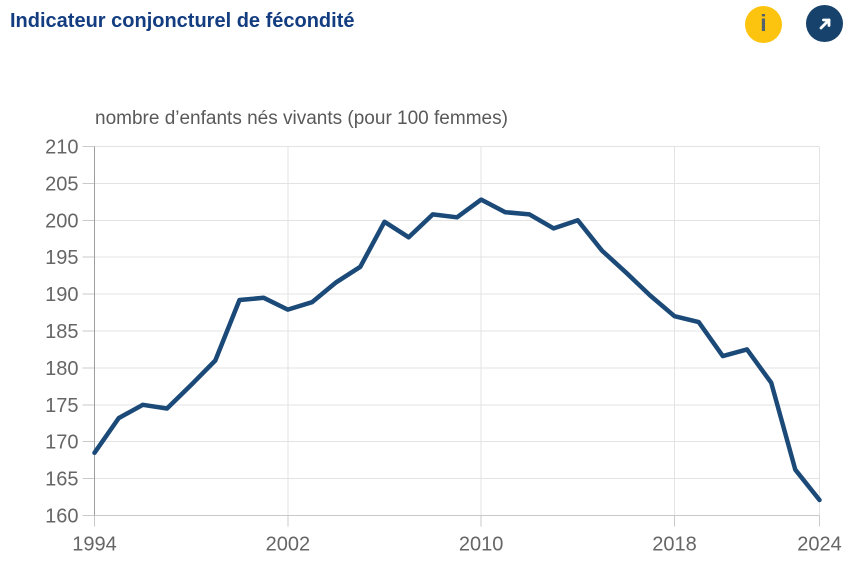  What do you see at coordinates (61, 480) in the screenshot?
I see `y-axis-label: 165` at bounding box center [61, 480].